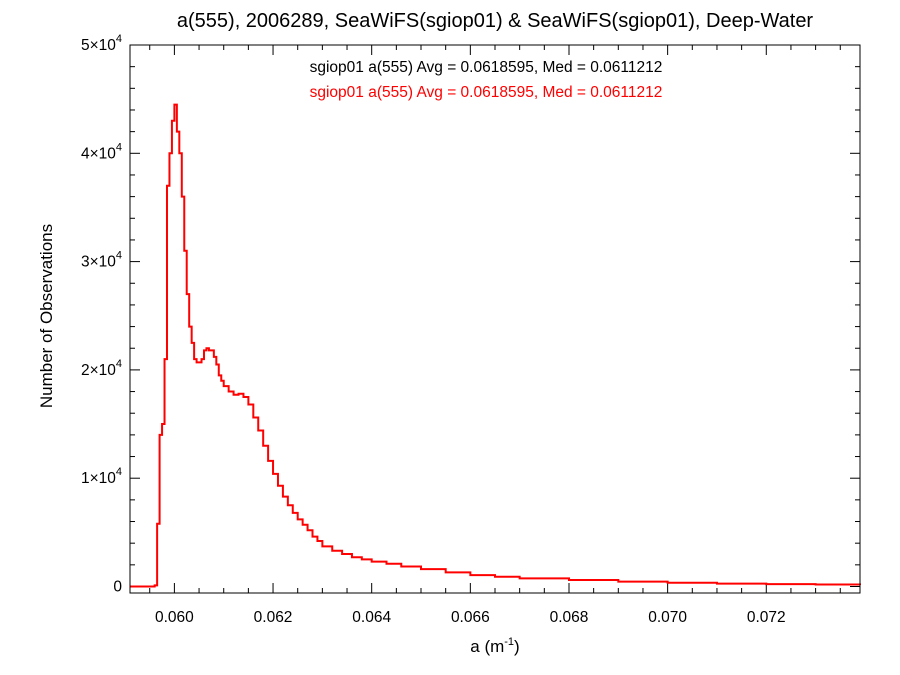  Describe the element at coordinates (101, 476) in the screenshot. I see `y-tick-label: 1×10⁴` at that location.